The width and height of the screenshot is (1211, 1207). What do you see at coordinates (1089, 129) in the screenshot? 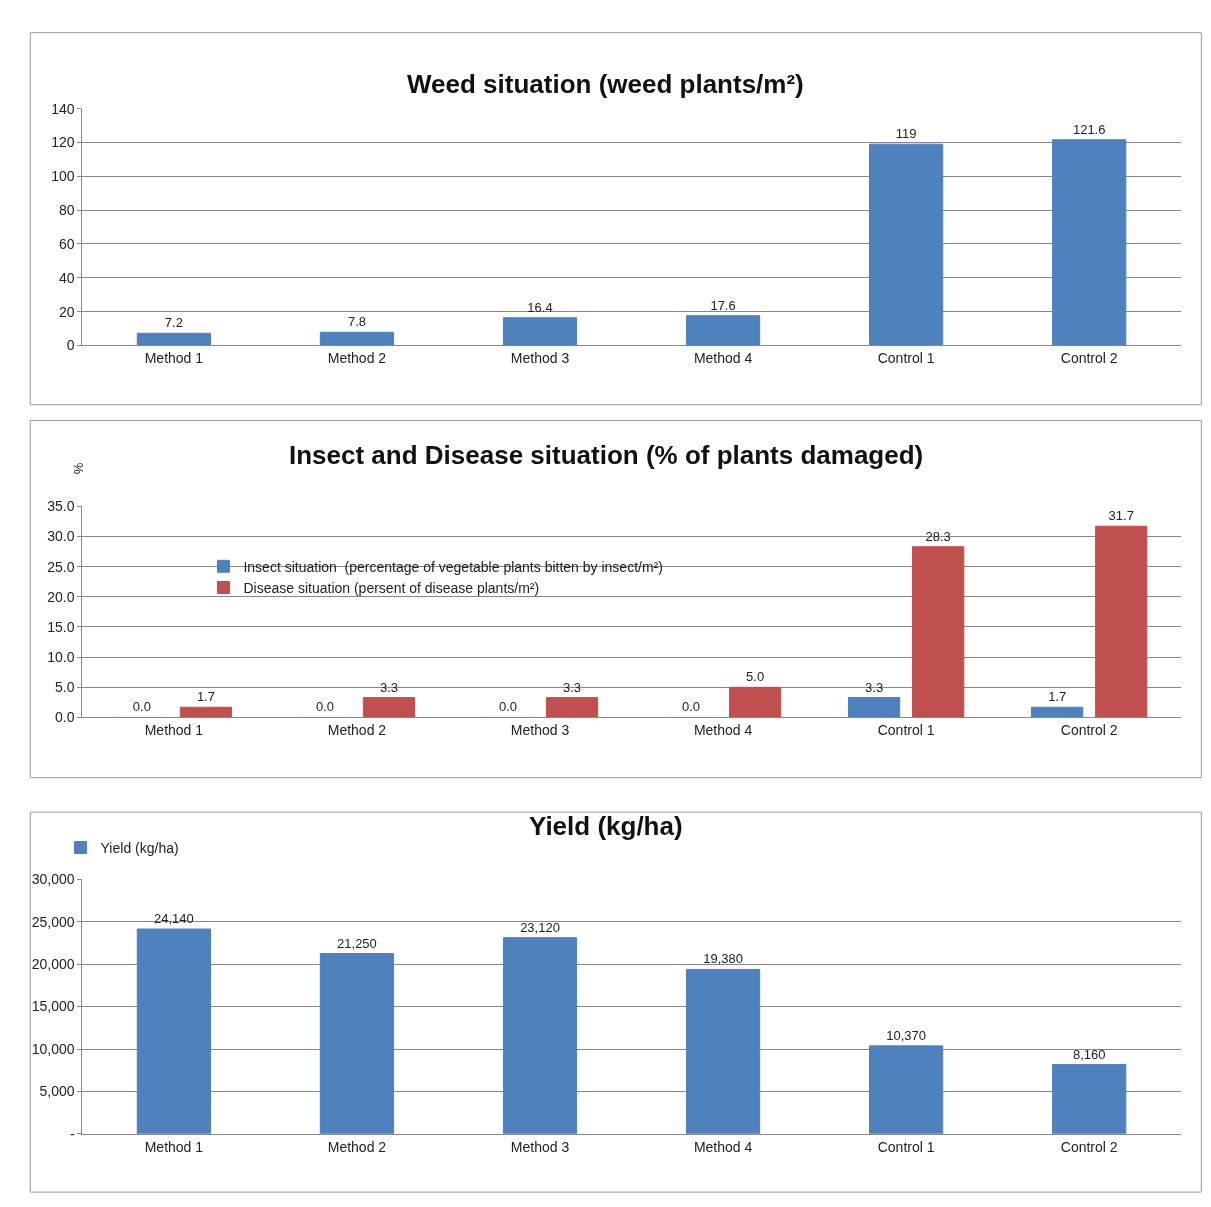
I see `data-label: 121.6` at bounding box center [1089, 129].